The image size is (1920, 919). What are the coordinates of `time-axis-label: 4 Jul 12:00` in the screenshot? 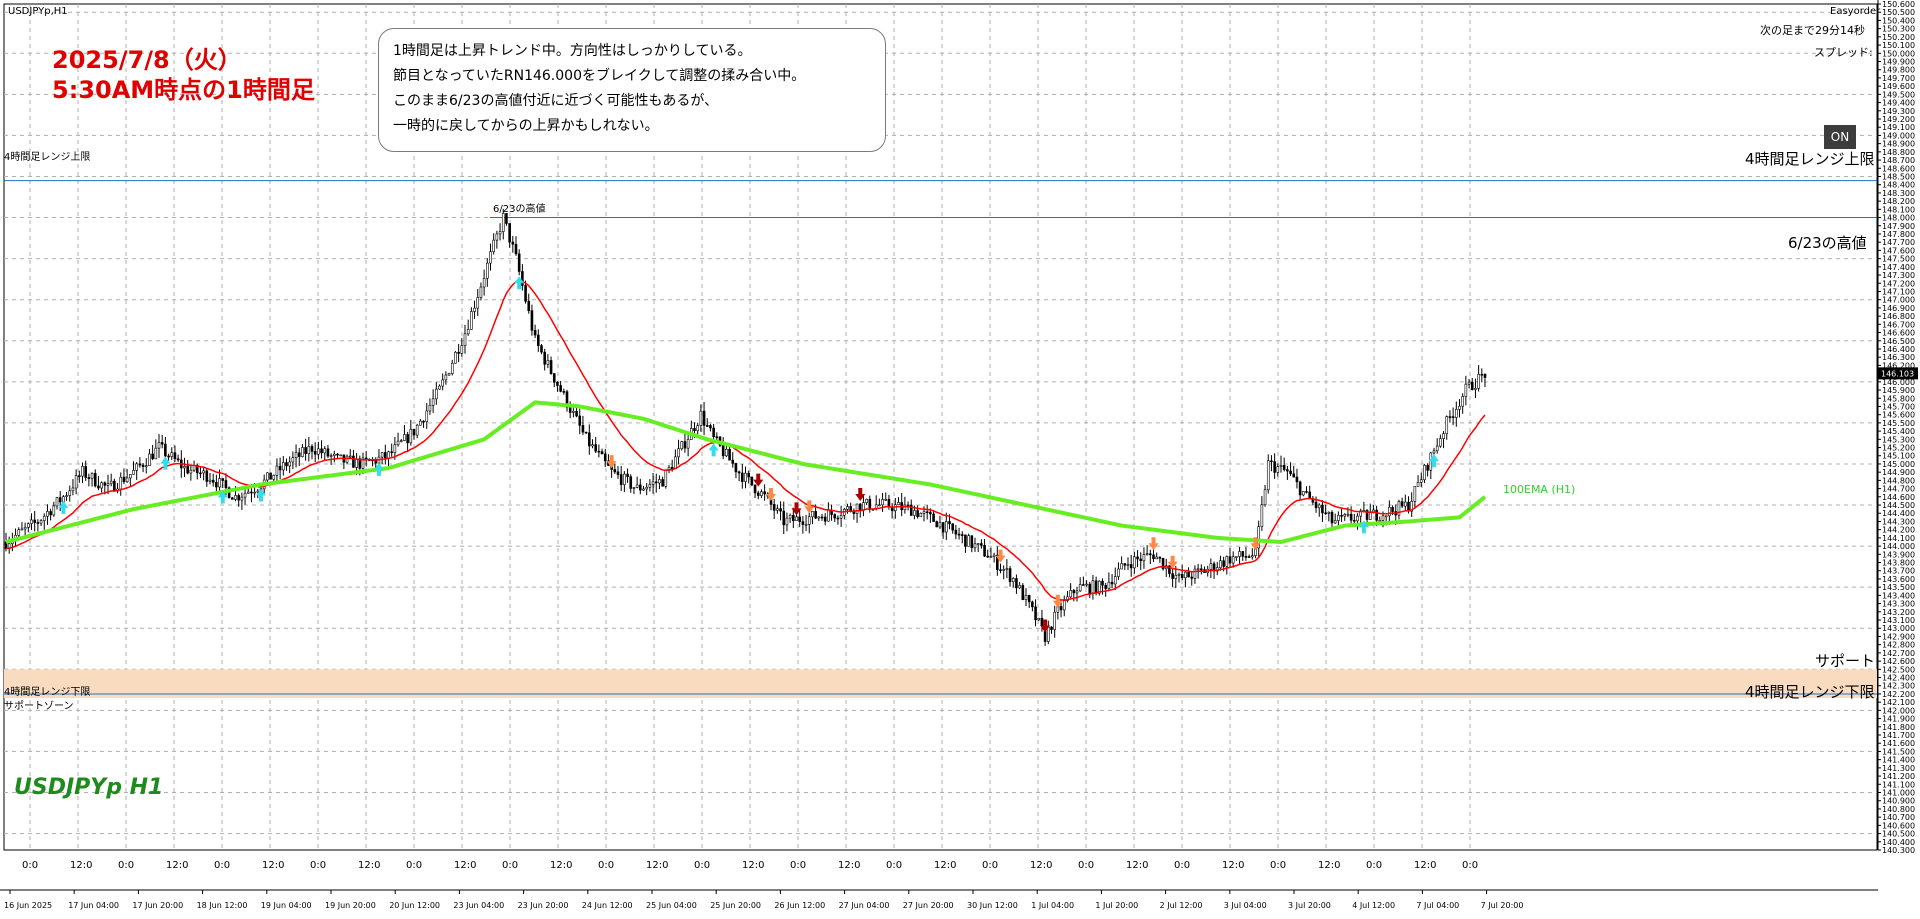 It's located at (1373, 905).